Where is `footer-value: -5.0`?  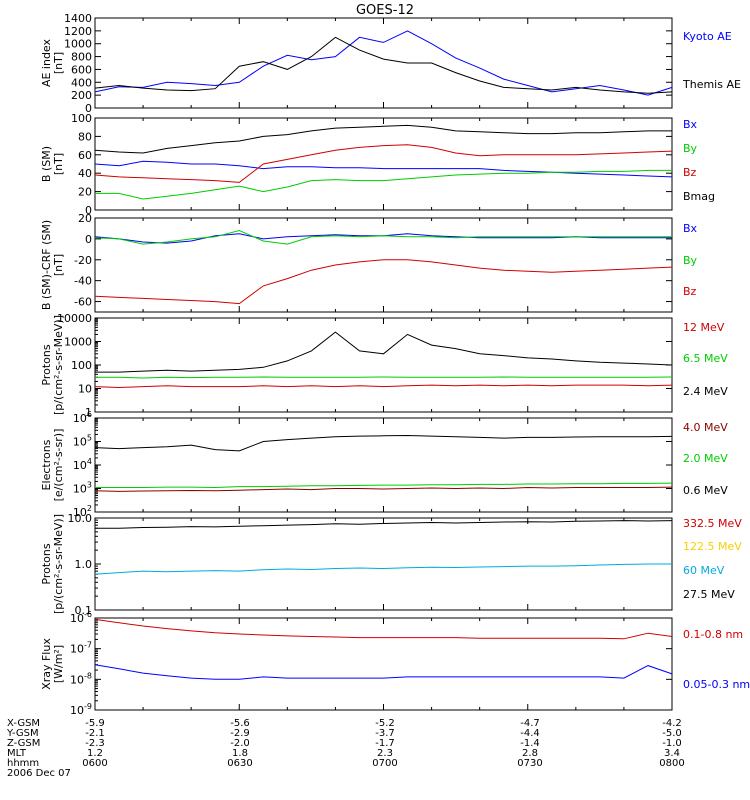
footer-value: -5.0 is located at coordinates (672, 733).